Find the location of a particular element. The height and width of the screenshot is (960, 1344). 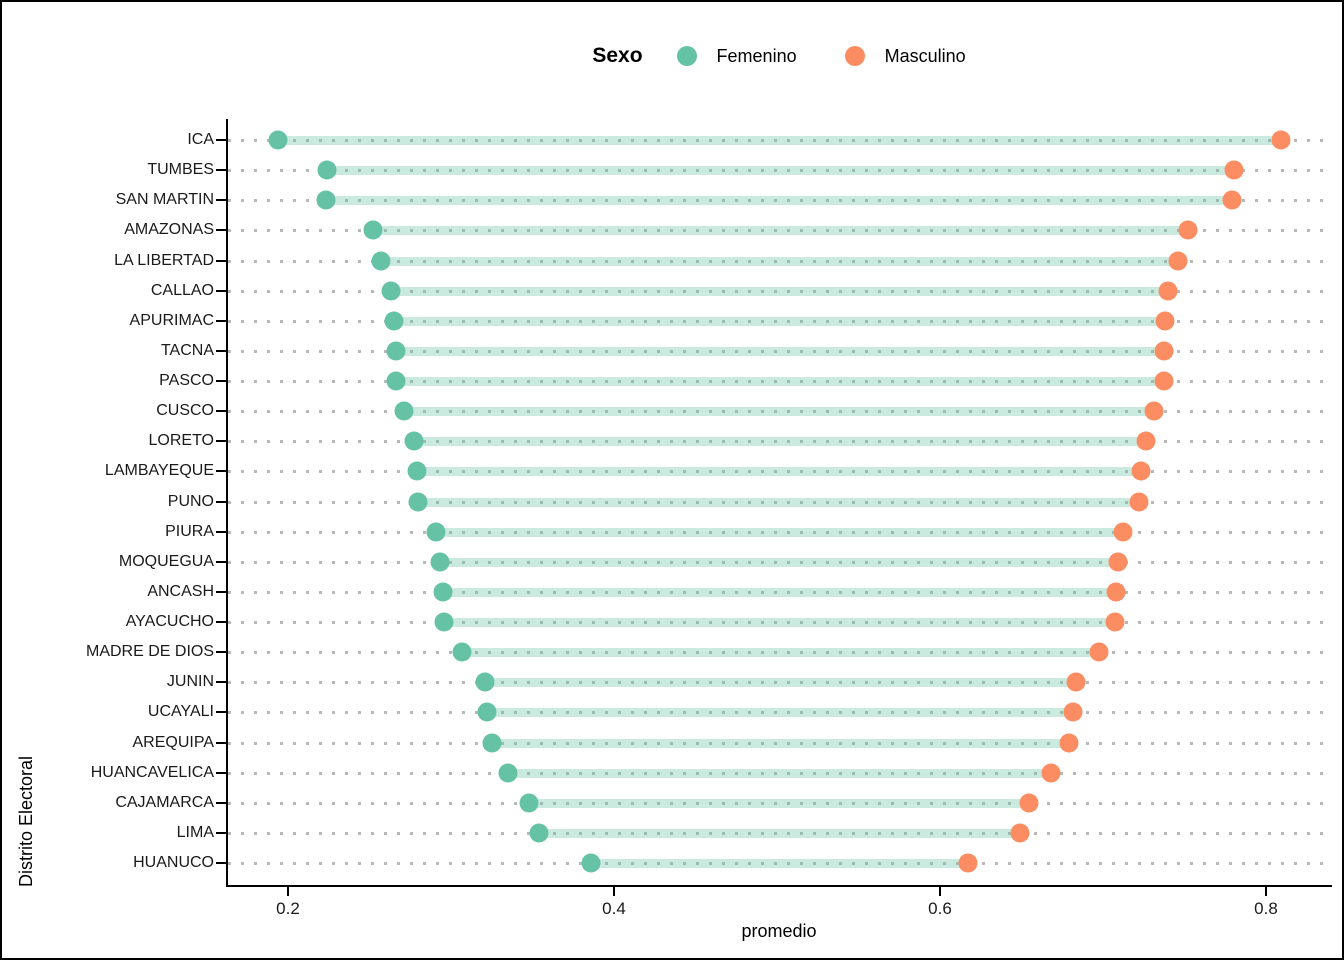

dumbbell-row: PIURA is located at coordinates (748, 532).